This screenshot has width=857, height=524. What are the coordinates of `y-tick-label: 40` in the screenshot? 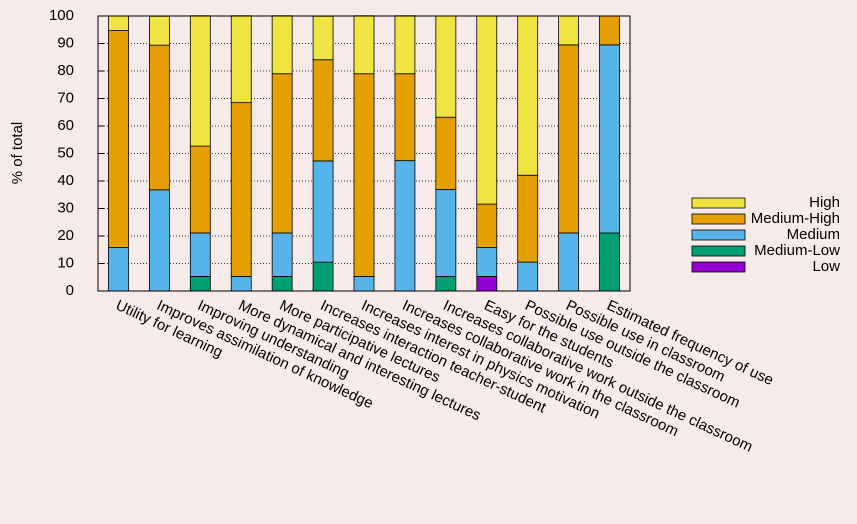 It's located at (65, 180).